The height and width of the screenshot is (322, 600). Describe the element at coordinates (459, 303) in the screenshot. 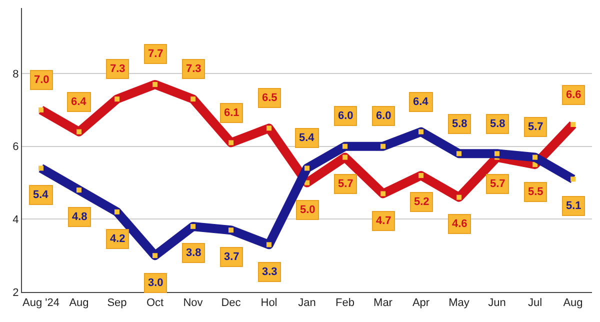

I see `x-tick-label: May` at that location.